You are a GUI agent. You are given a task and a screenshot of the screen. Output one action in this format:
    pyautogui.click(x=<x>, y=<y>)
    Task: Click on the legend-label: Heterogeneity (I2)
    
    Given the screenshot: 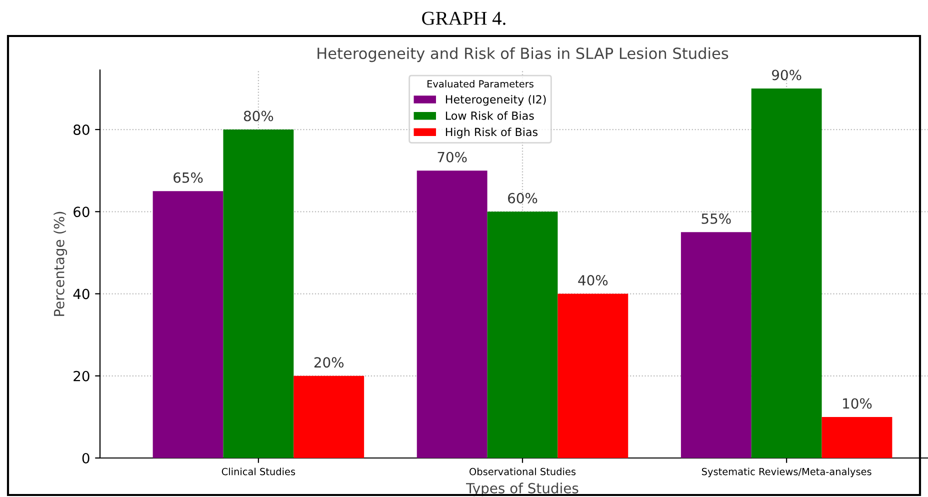 What is the action you would take?
    pyautogui.click(x=496, y=100)
    